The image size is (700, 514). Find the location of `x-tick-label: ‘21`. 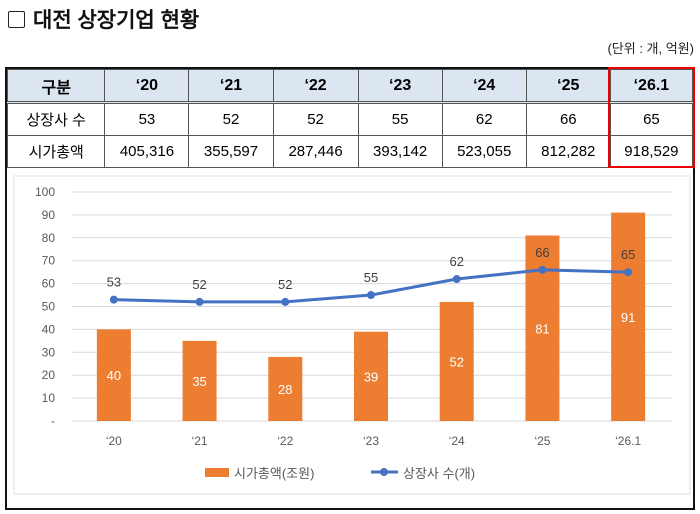

x-tick-label: ‘21 is located at coordinates (200, 441).